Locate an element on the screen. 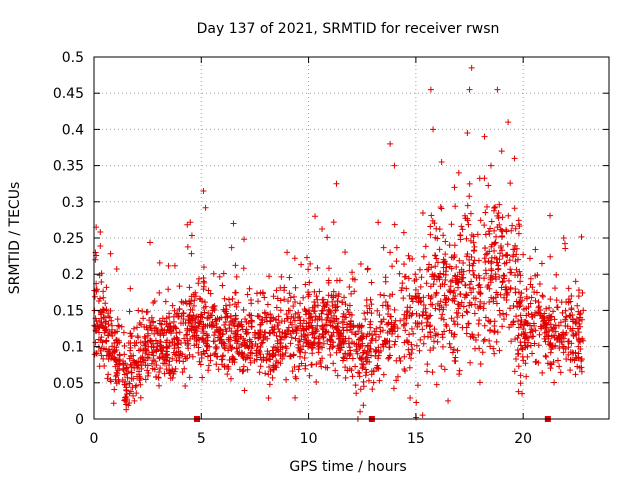 This screenshot has height=480, width=640. y-tick-label: 0.3 is located at coordinates (73, 203).